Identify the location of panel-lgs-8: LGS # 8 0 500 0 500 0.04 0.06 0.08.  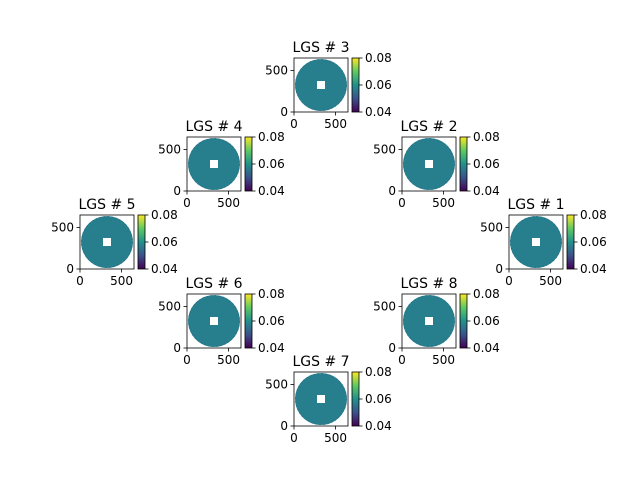
(436, 321).